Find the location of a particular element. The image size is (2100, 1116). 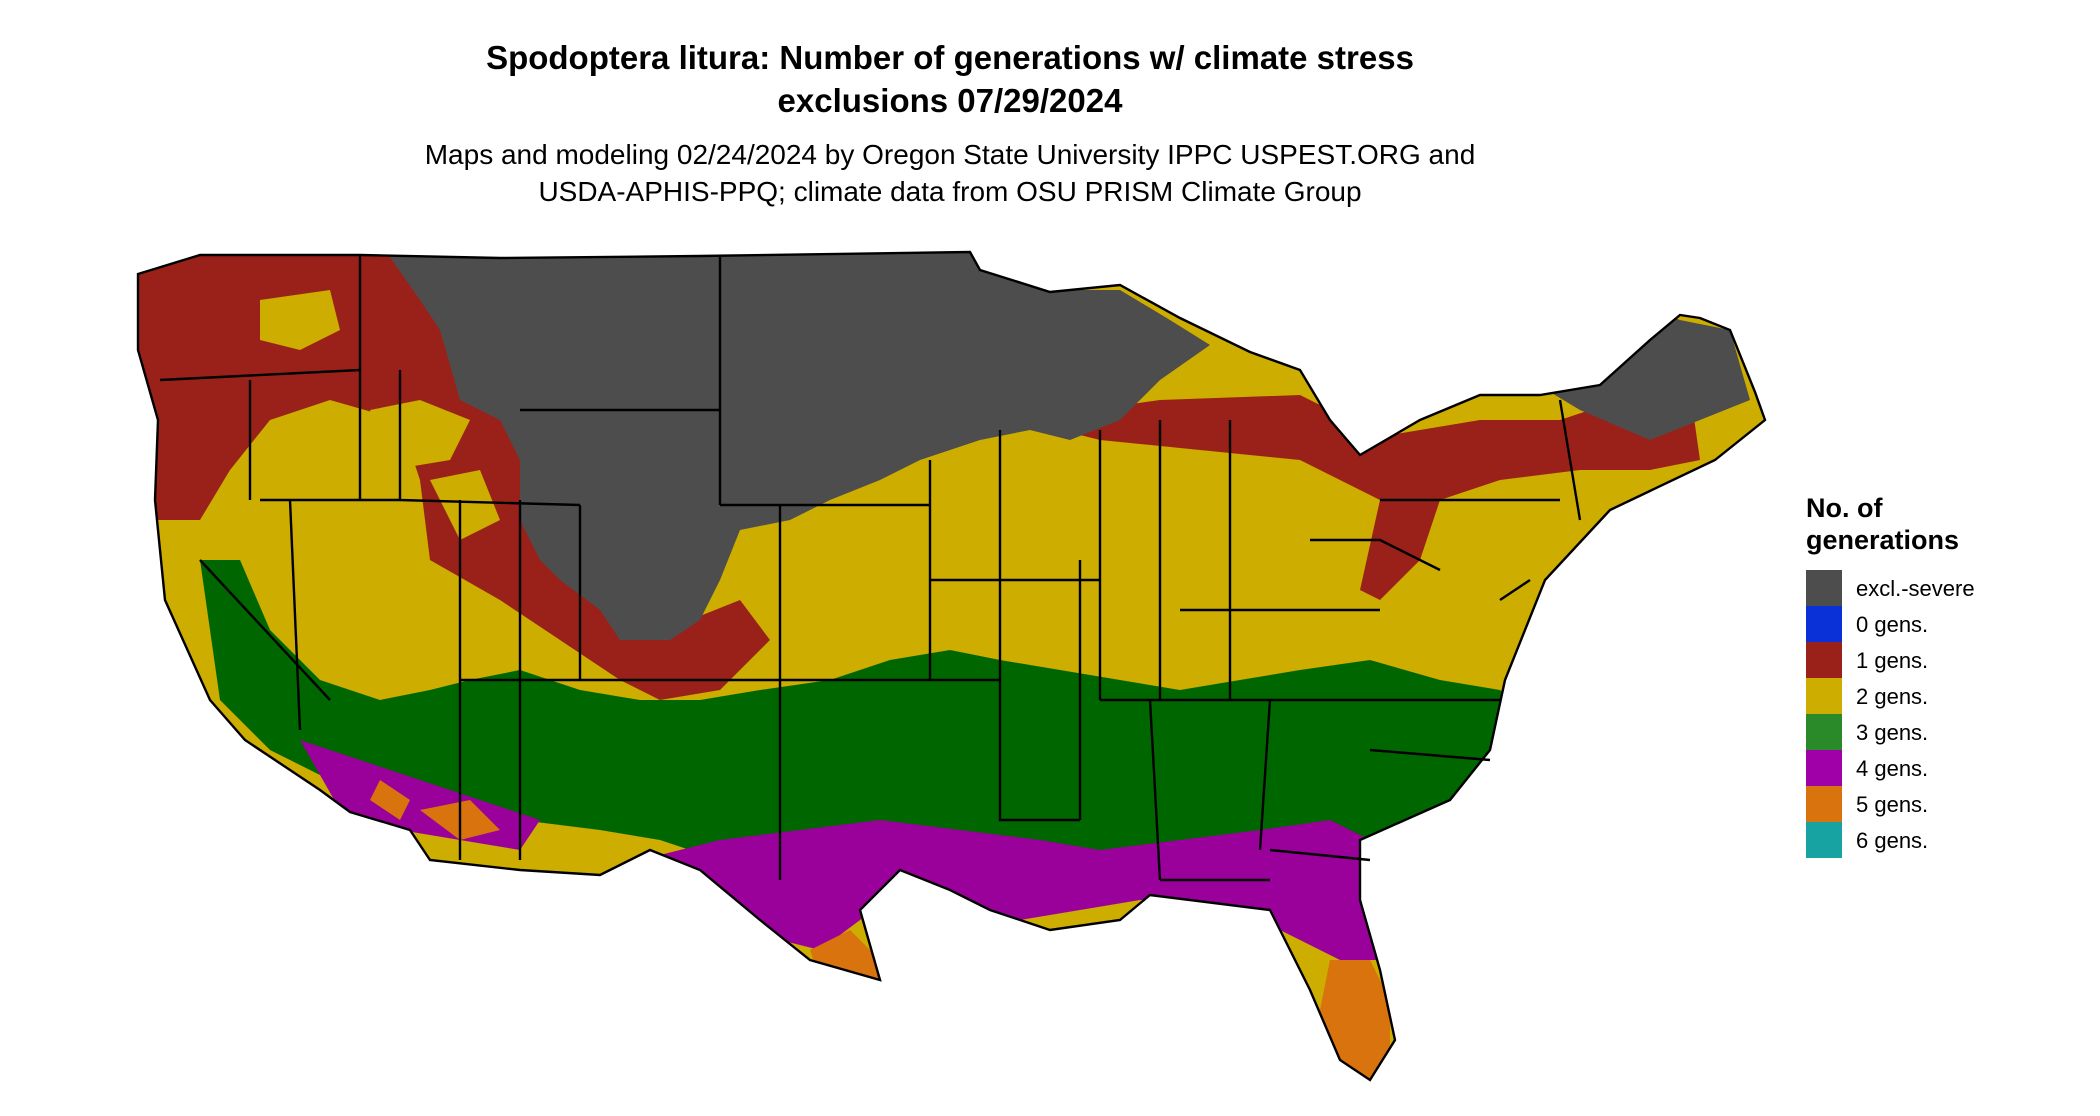

map-title-line-2: exclusions 07/29/2024 is located at coordinates (950, 100).